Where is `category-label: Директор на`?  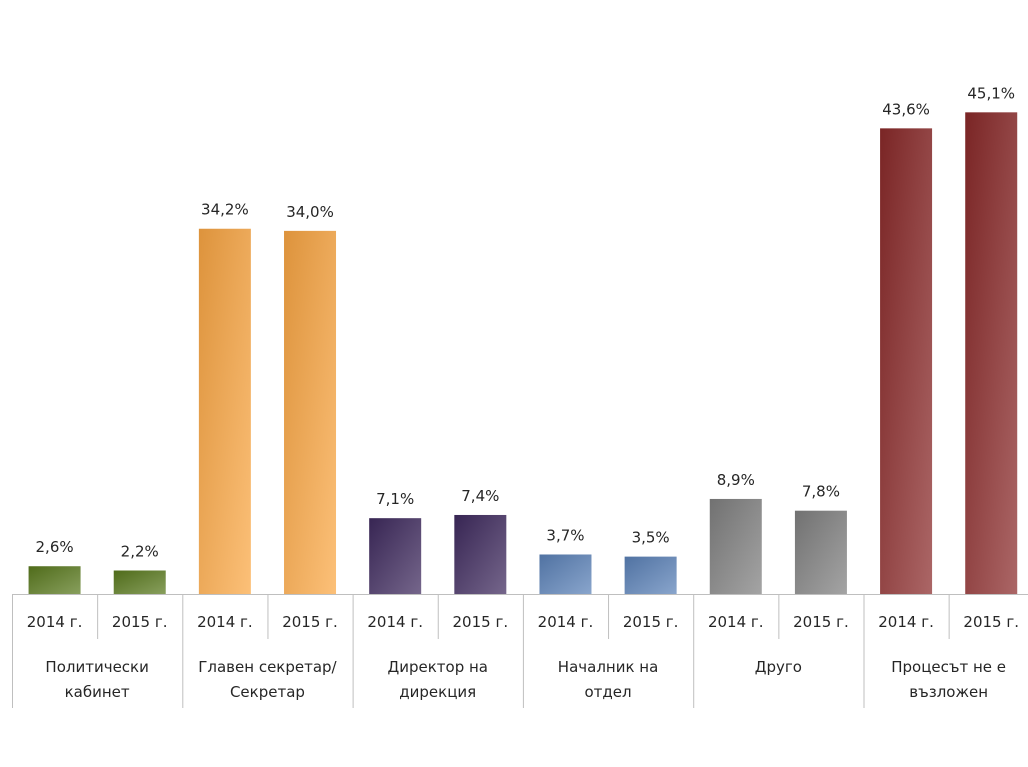
category-label: Директор на is located at coordinates (438, 667).